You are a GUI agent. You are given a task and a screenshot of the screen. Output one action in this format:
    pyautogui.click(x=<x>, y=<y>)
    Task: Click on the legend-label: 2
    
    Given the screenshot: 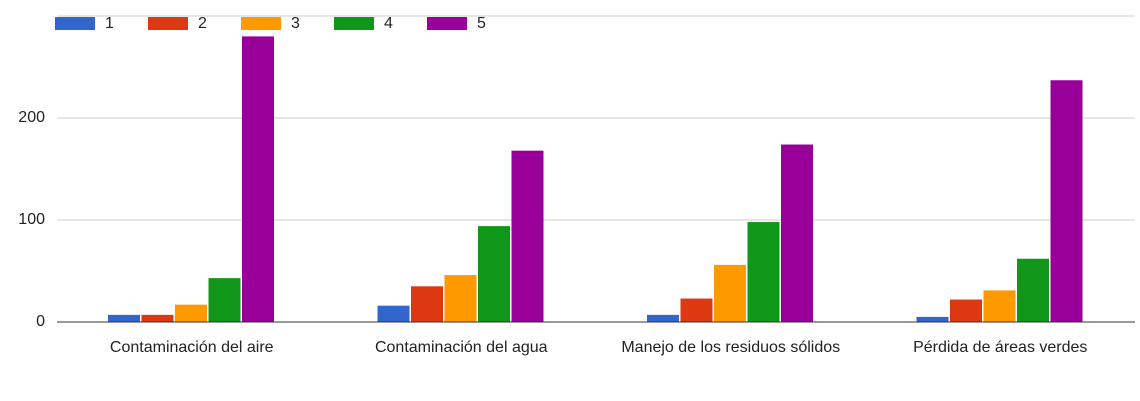 What is the action you would take?
    pyautogui.click(x=202, y=23)
    